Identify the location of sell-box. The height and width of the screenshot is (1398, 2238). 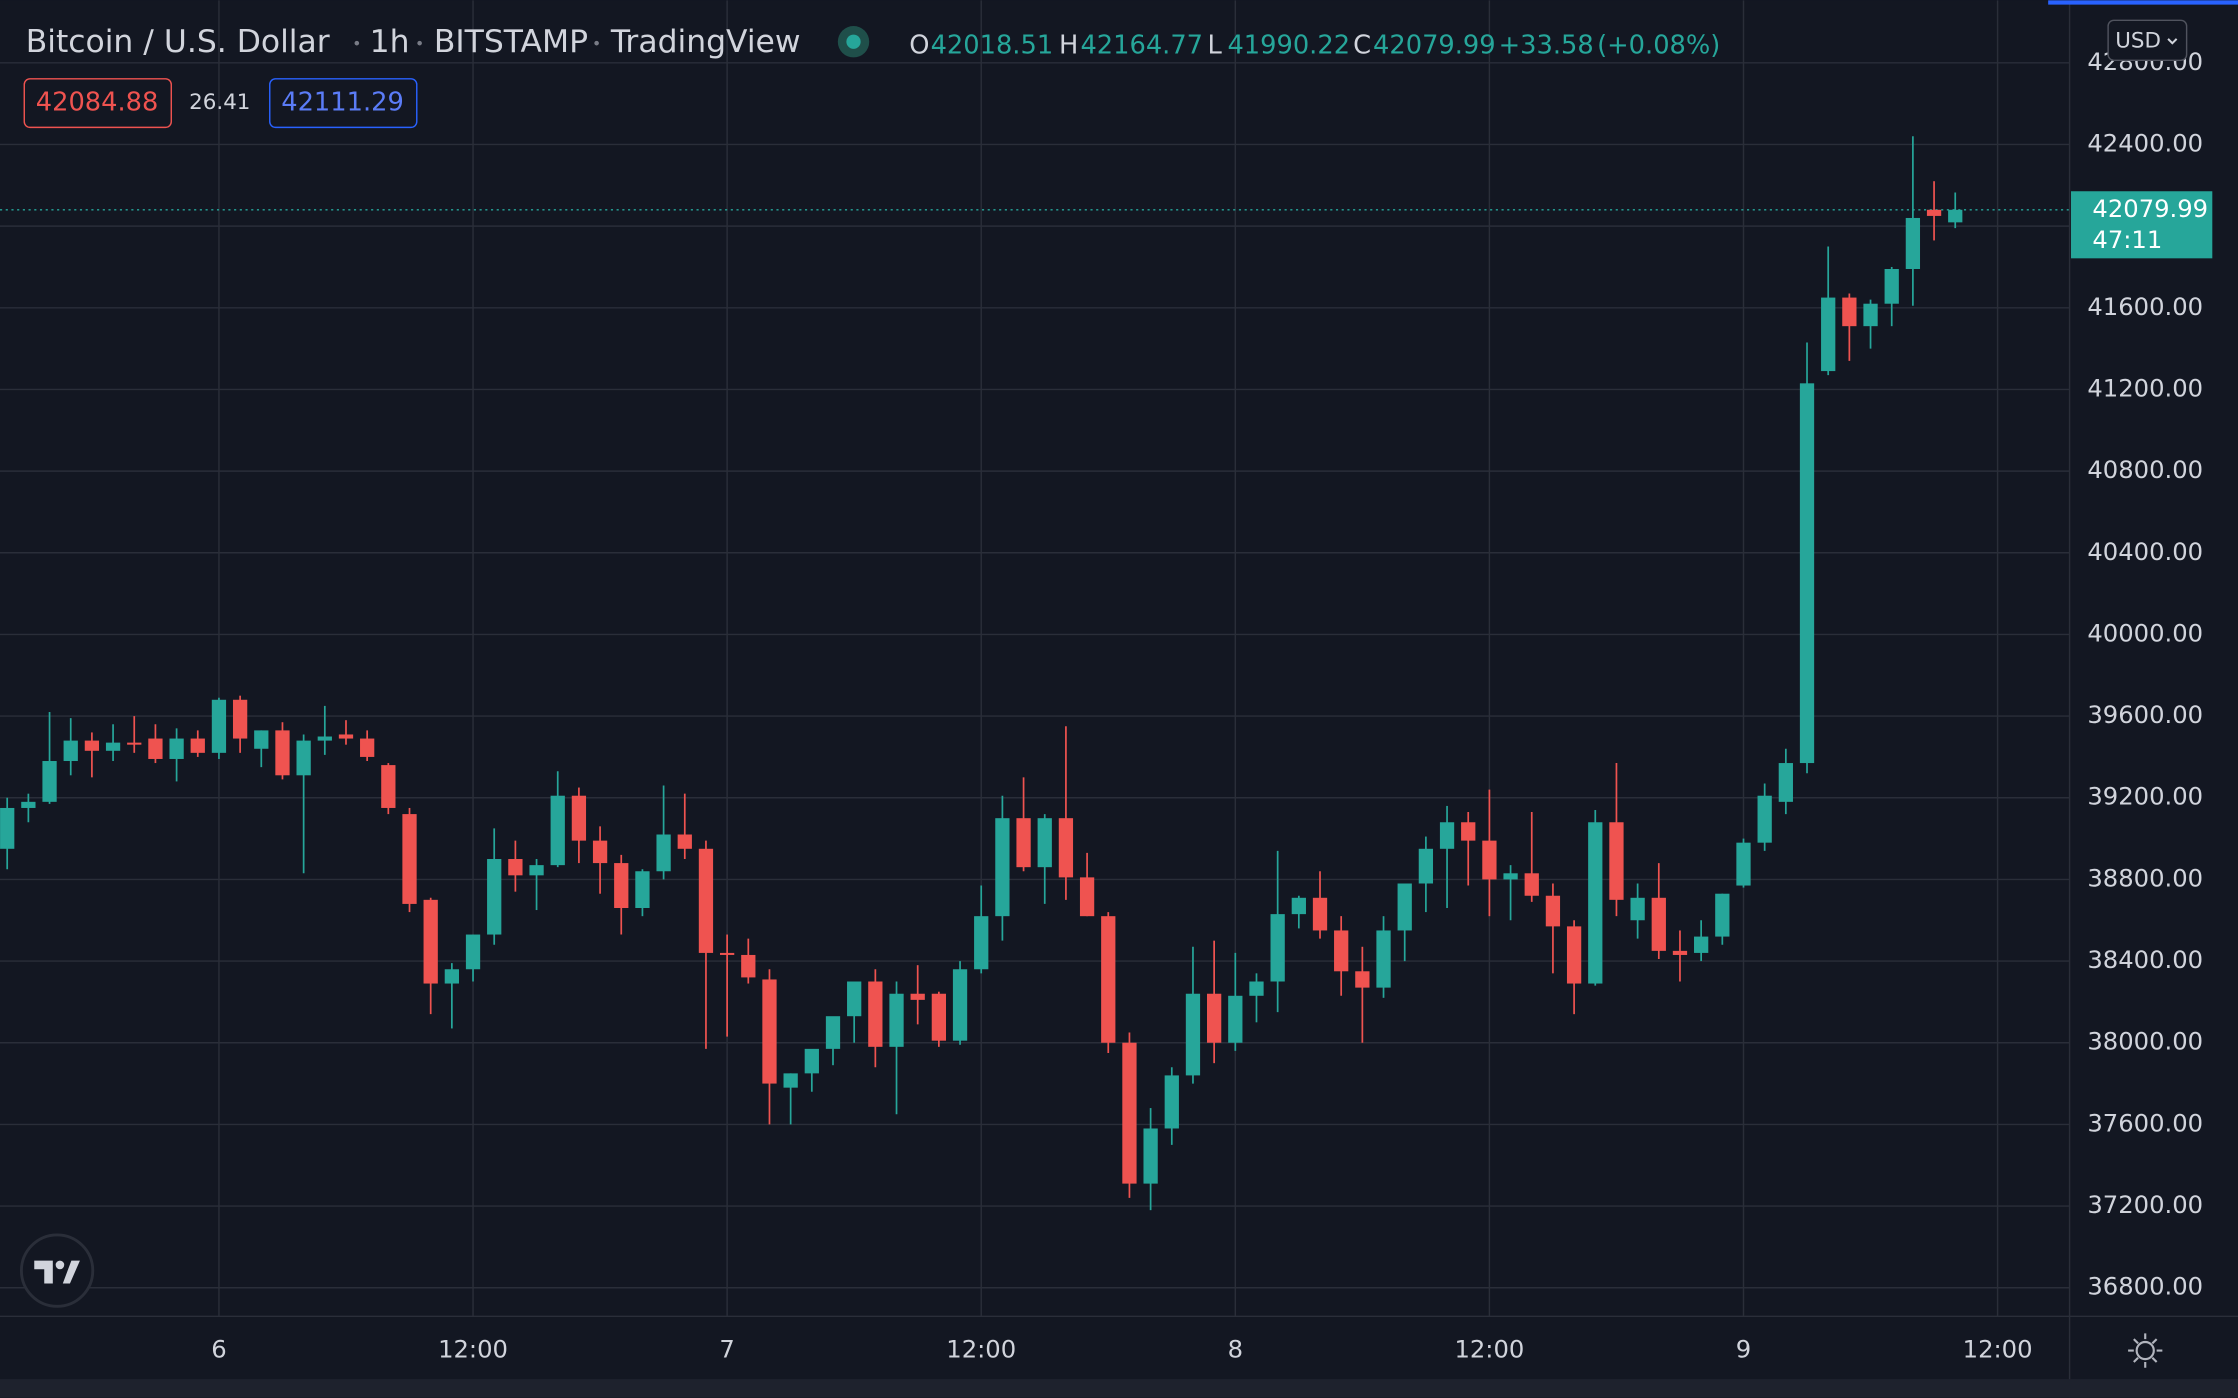
(97, 103).